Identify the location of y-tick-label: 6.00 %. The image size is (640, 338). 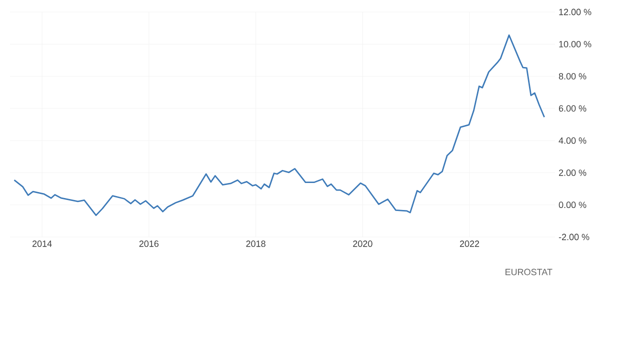
(572, 108).